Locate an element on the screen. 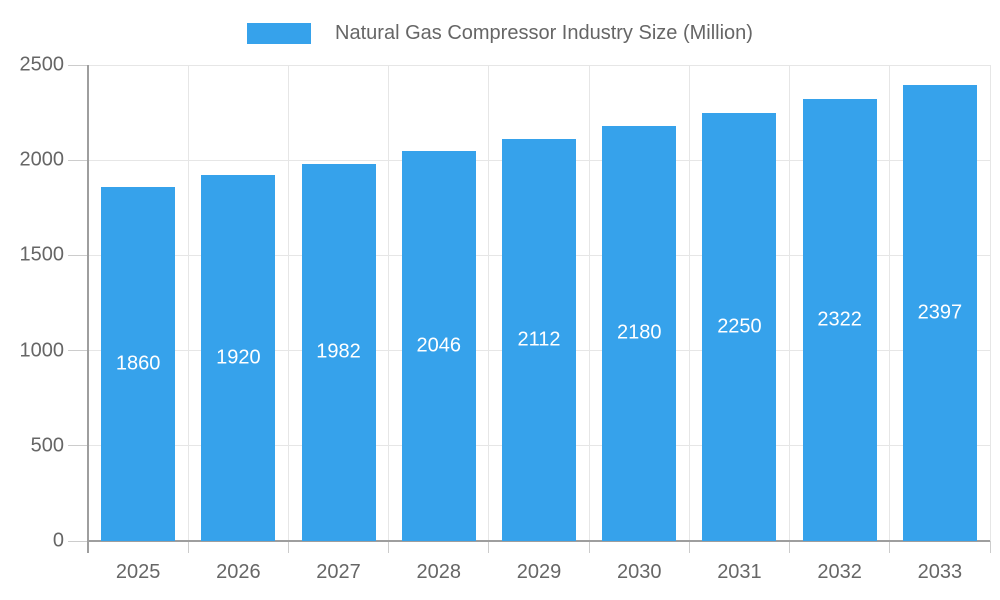 The width and height of the screenshot is (1000, 600). bar-2029 is located at coordinates (539, 339).